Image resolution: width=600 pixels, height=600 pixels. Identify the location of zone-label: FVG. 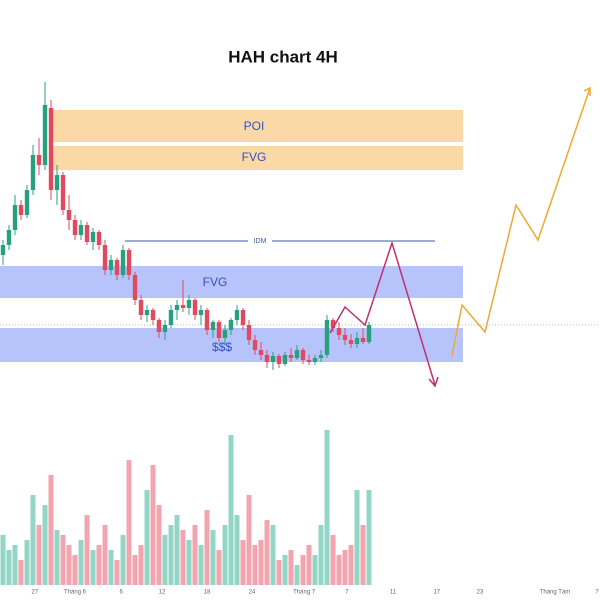
(215, 282).